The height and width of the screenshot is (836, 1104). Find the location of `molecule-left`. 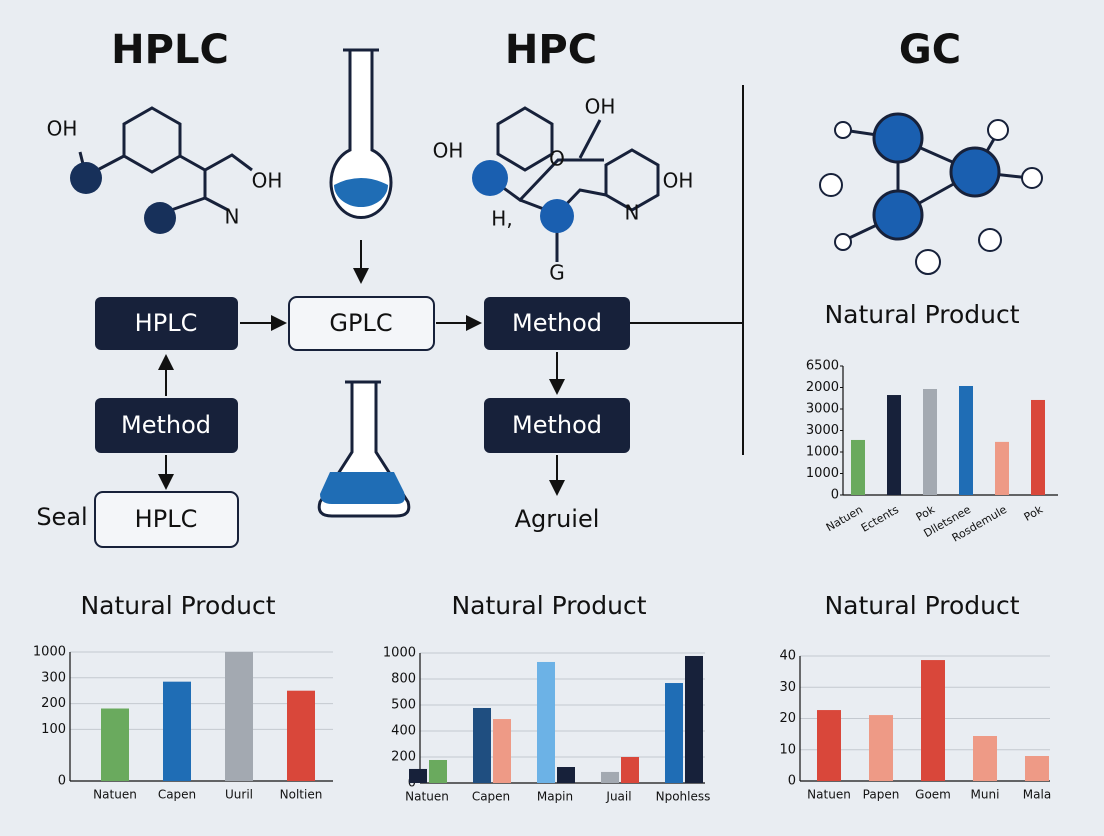

molecule-left is located at coordinates (161, 170).